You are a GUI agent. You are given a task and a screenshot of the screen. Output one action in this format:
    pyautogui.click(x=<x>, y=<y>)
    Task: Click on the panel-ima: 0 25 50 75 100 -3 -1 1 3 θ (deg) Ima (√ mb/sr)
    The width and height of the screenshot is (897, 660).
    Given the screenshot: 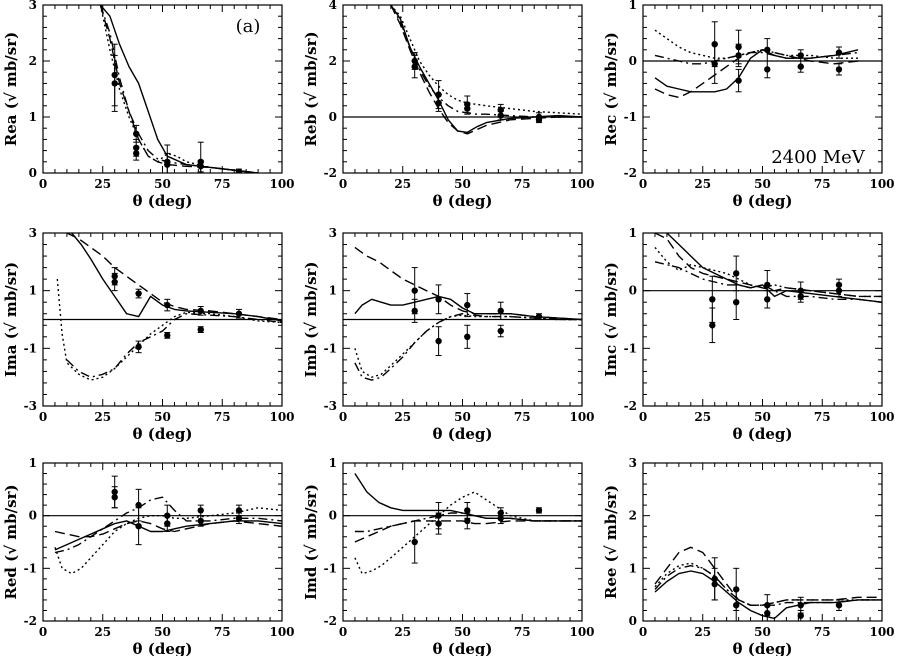 What is the action you would take?
    pyautogui.click(x=148, y=334)
    